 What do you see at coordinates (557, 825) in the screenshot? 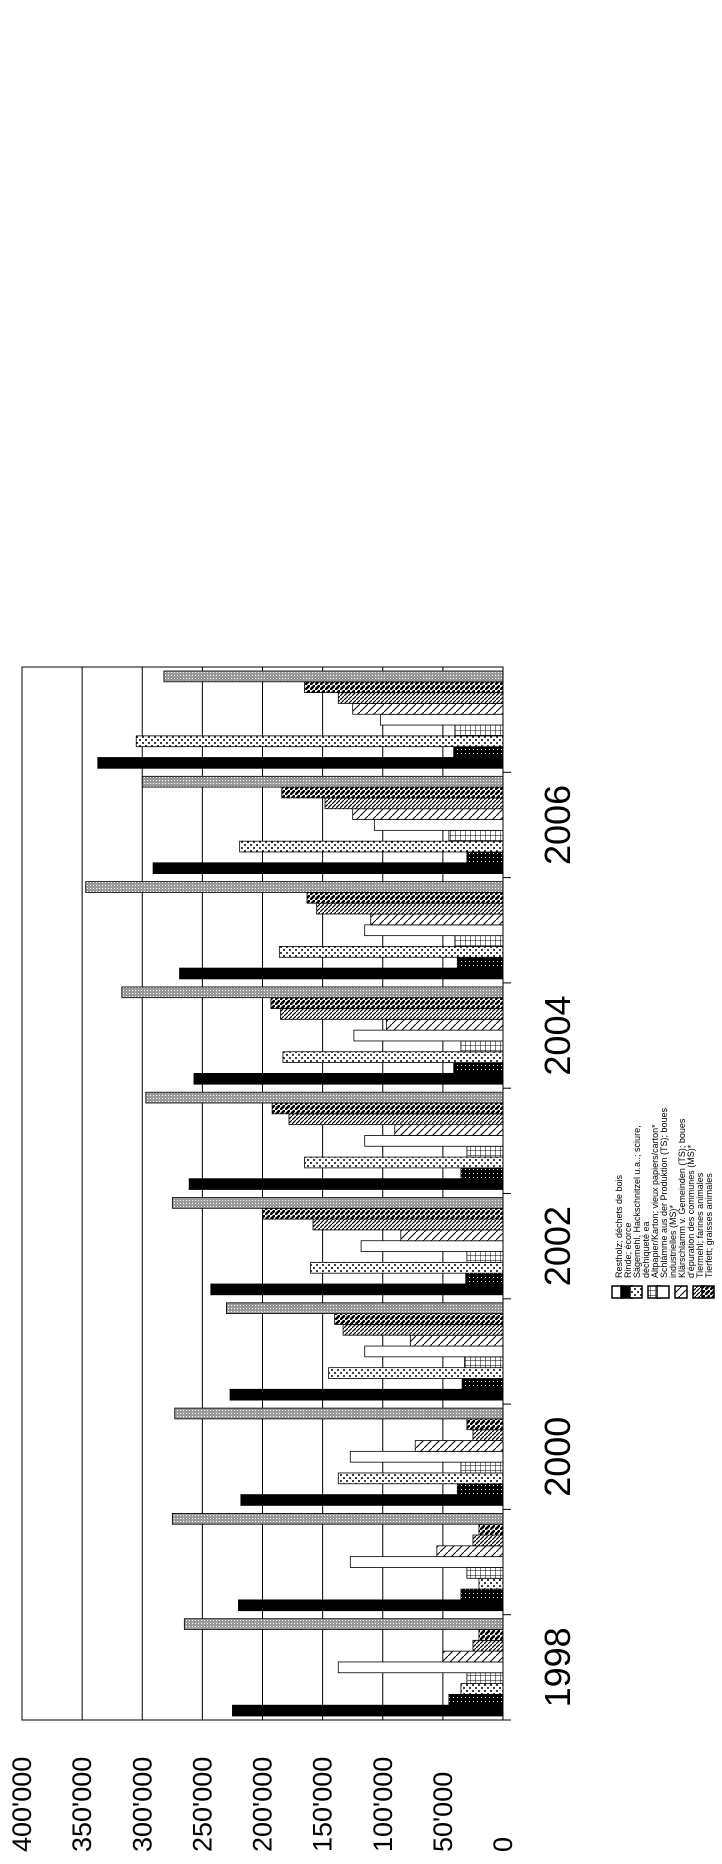
I see `category-tick-label: 2006` at bounding box center [557, 825].